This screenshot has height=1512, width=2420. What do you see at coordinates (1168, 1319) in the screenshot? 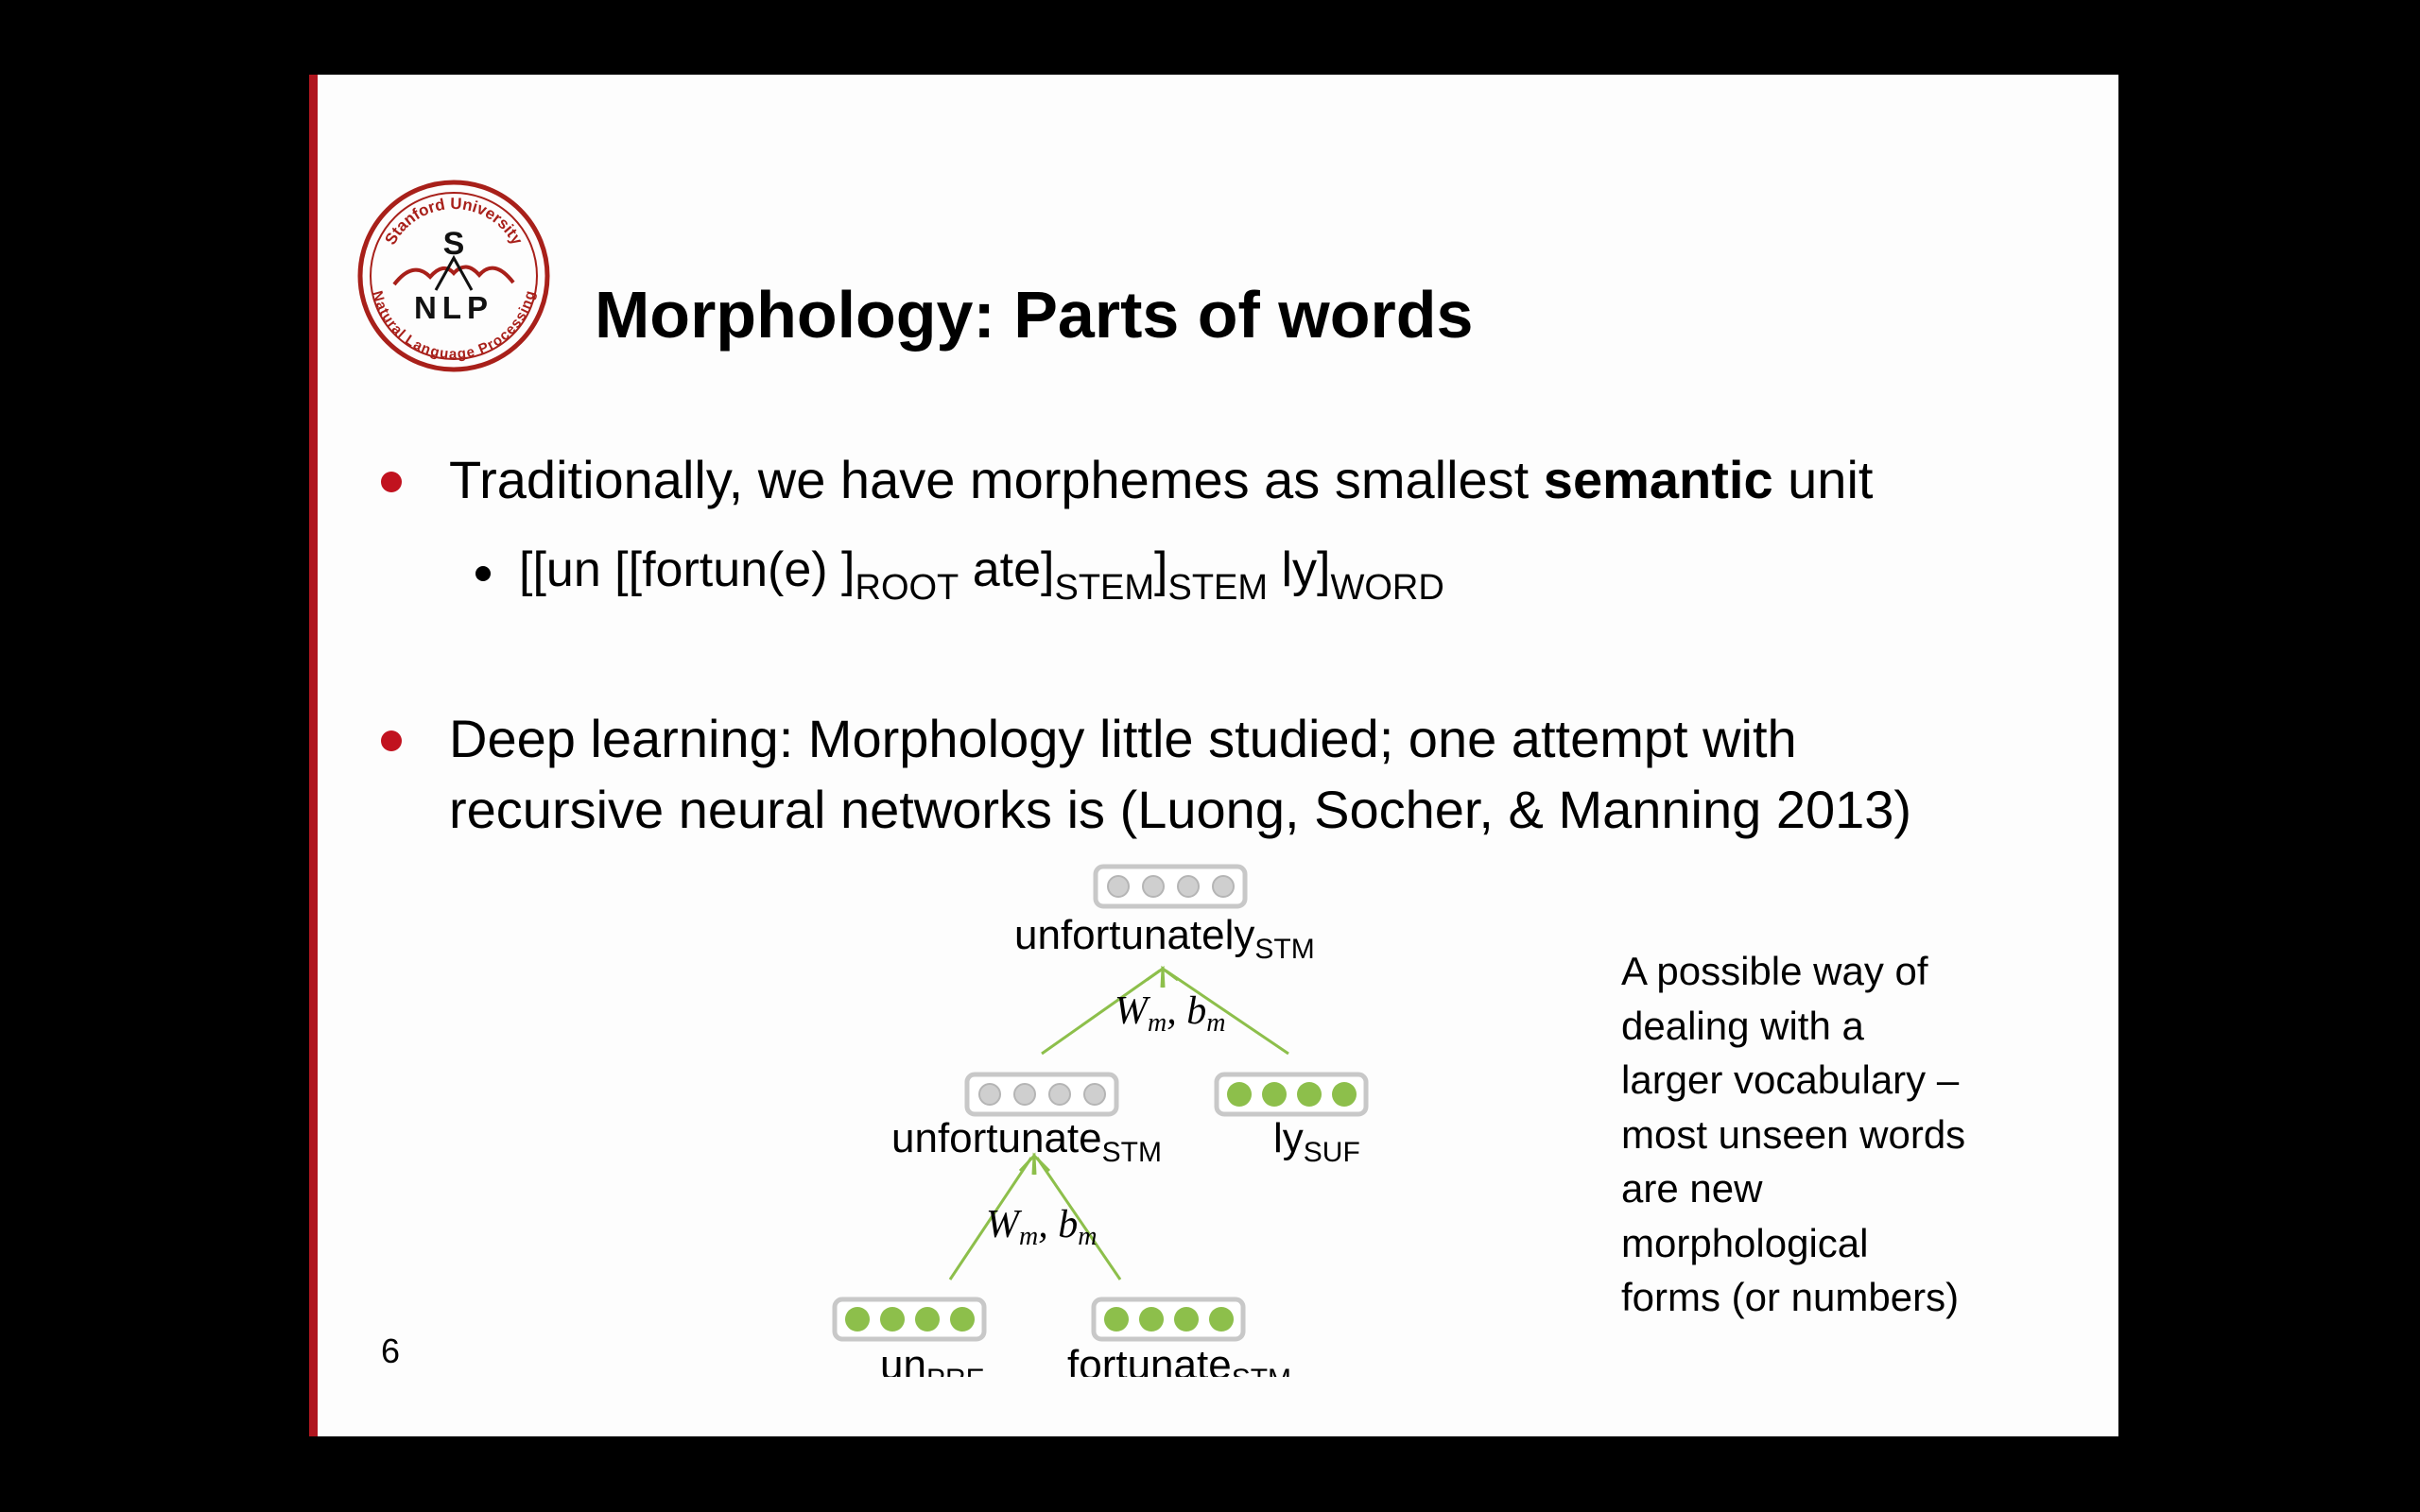
I see `vector-bottom-fortunate` at bounding box center [1168, 1319].